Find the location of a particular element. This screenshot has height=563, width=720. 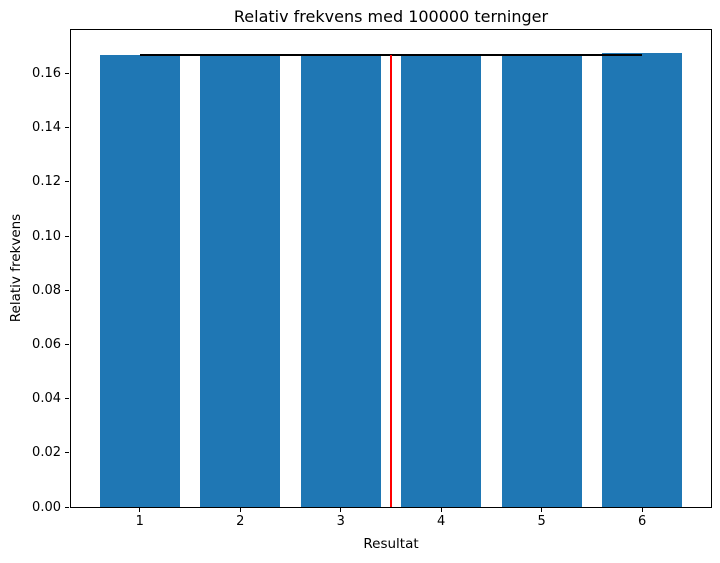

y-tick-label: 0.00 is located at coordinates (46, 507).